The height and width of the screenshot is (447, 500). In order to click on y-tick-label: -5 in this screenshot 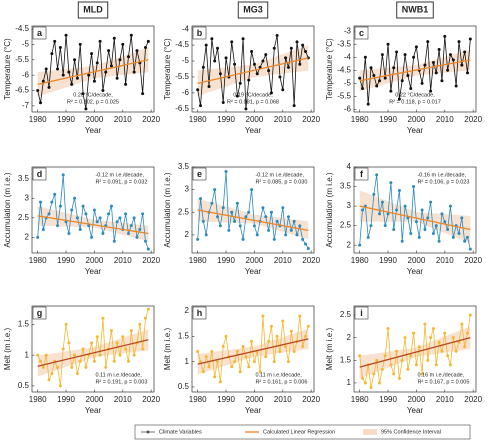, I will do `click(348, 82)`.